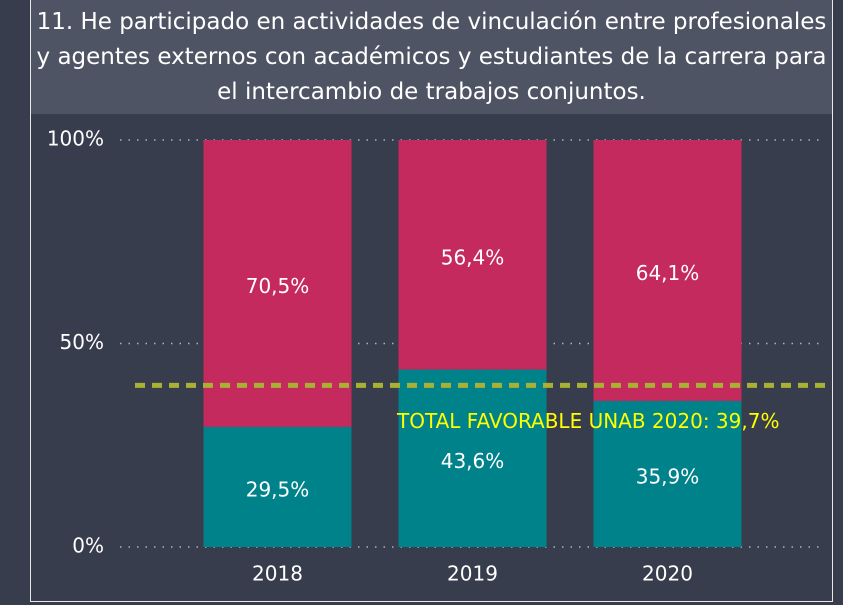  I want to click on value-label: 64,1%, so click(668, 273).